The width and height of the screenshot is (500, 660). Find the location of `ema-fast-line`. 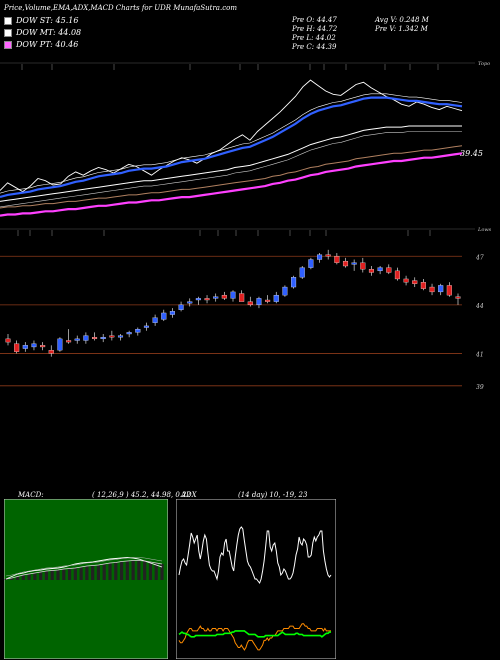

ema-fast-line is located at coordinates (231, 147).